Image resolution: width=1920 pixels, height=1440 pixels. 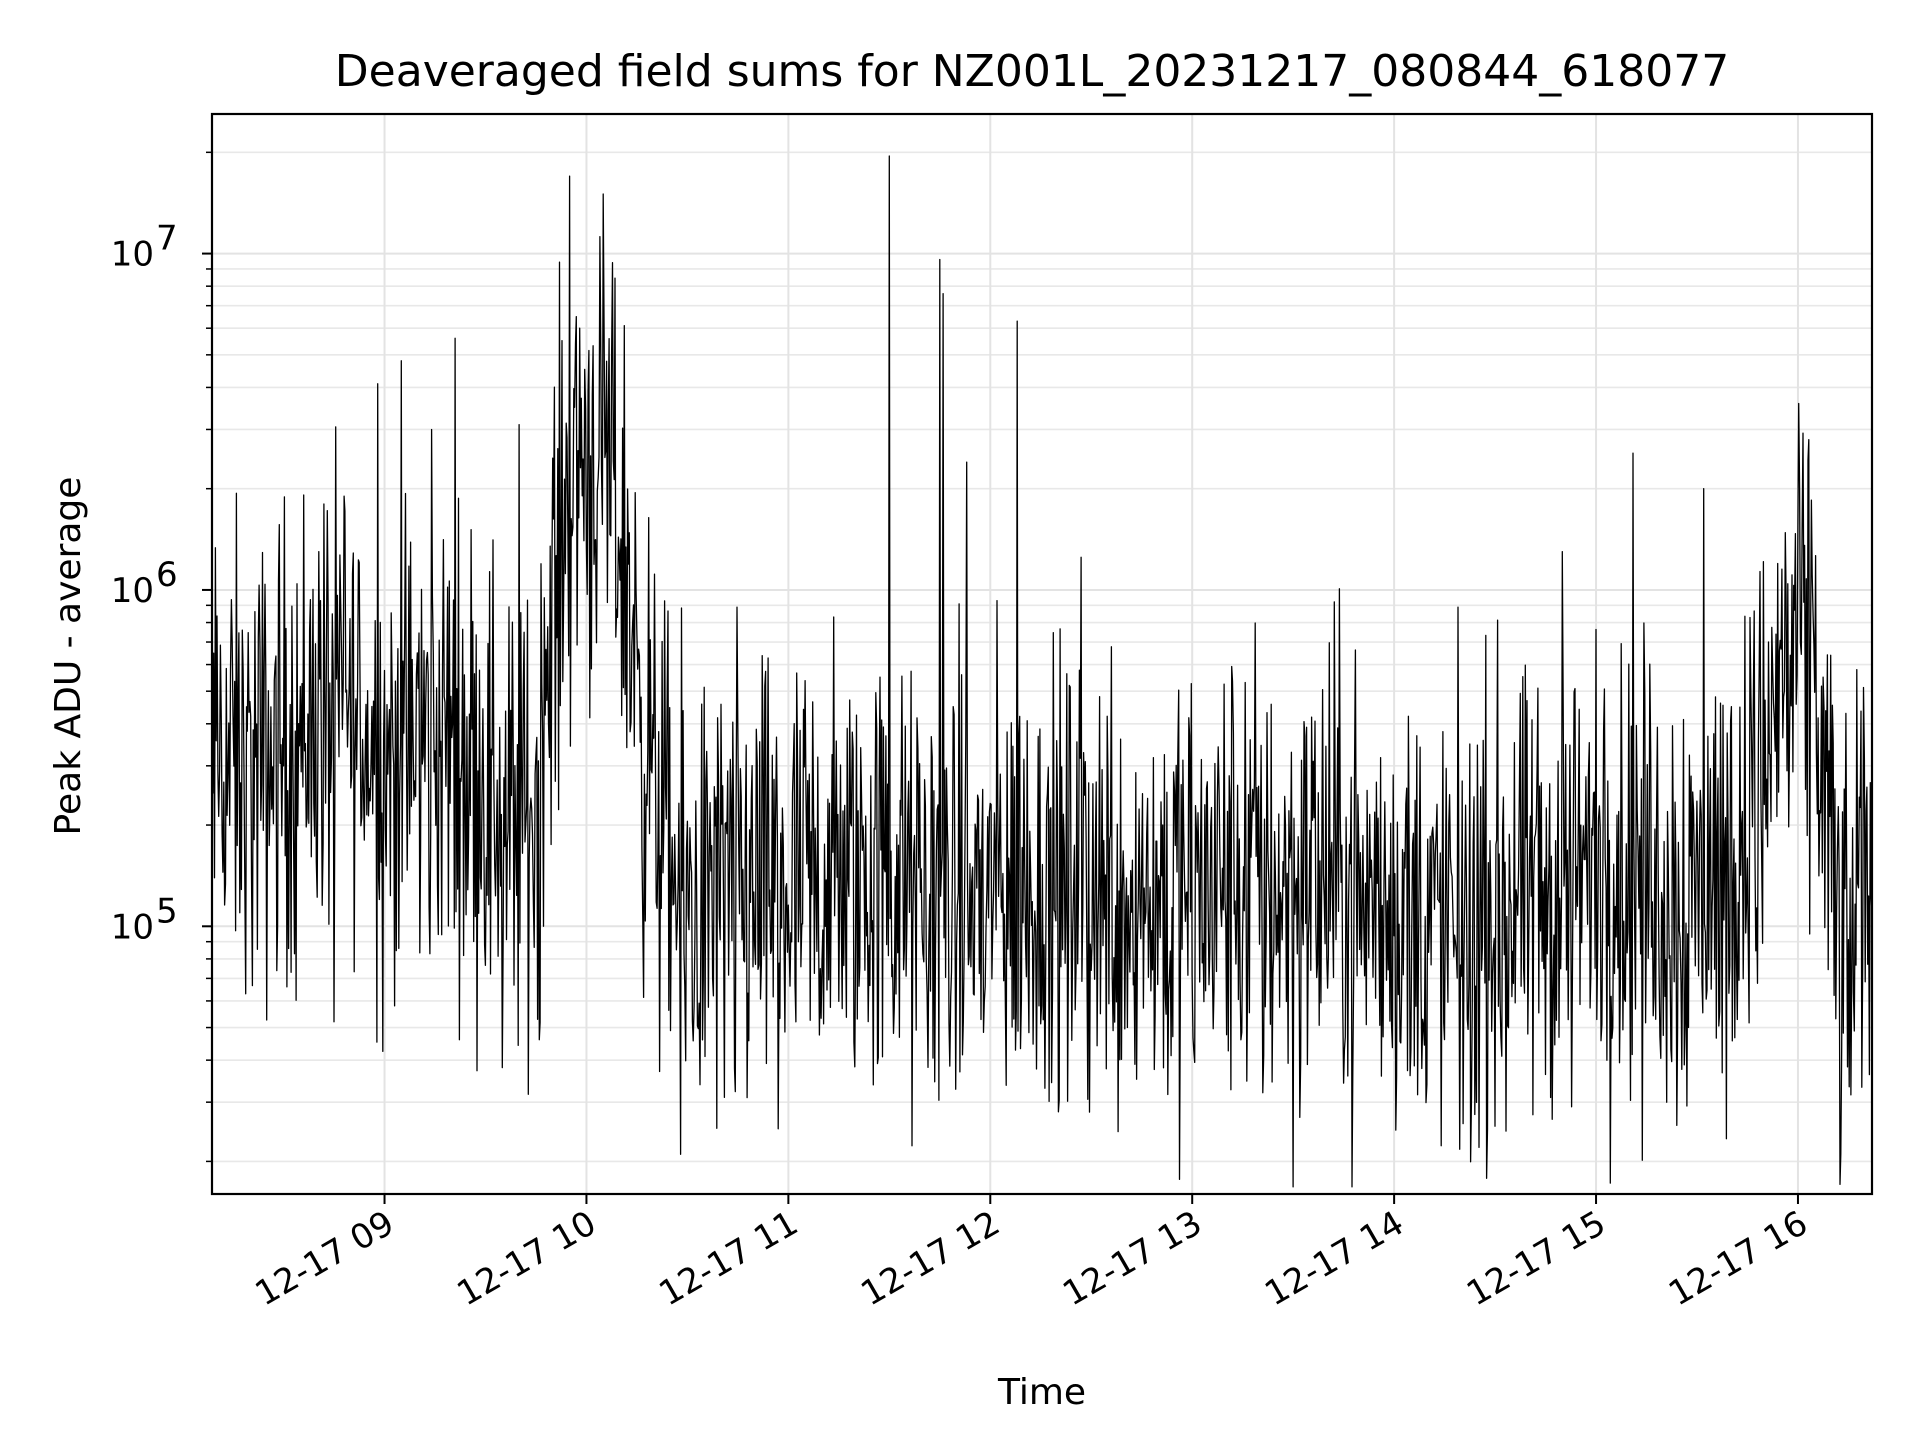 What do you see at coordinates (527, 1258) in the screenshot?
I see `x-tick-label: 12-17 10` at bounding box center [527, 1258].